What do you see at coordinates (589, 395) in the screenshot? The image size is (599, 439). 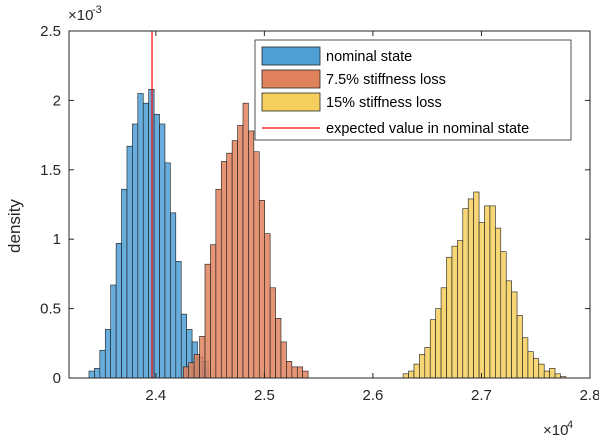 I see `x-tick-label-4: 2.8` at bounding box center [589, 395].